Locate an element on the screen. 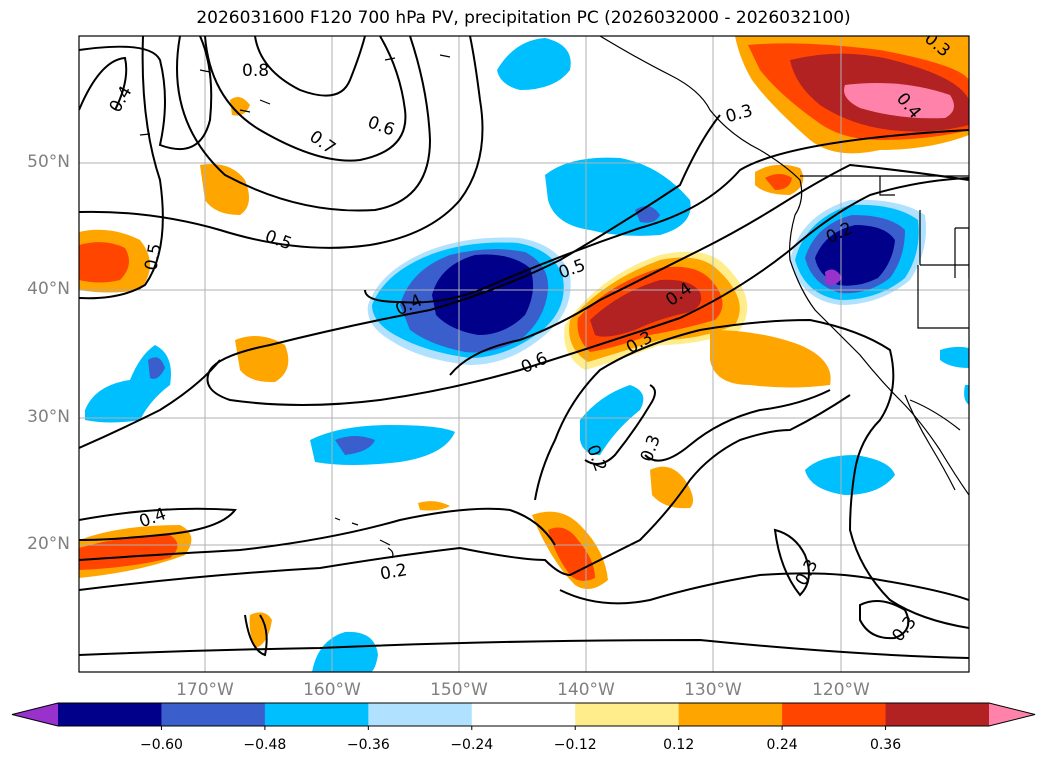 This screenshot has width=1047, height=765. lon-tick-label: 170°W is located at coordinates (205, 690).